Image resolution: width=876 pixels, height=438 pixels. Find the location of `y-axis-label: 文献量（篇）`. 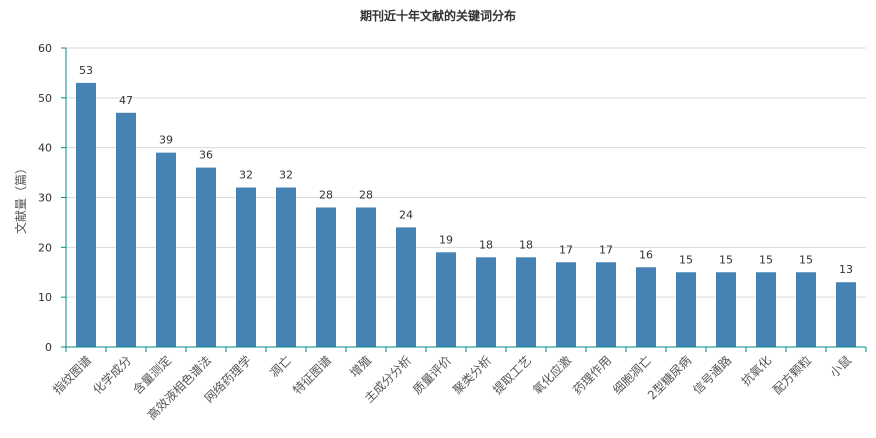

y-axis-label: 文献量（篇） is located at coordinates (20, 198).